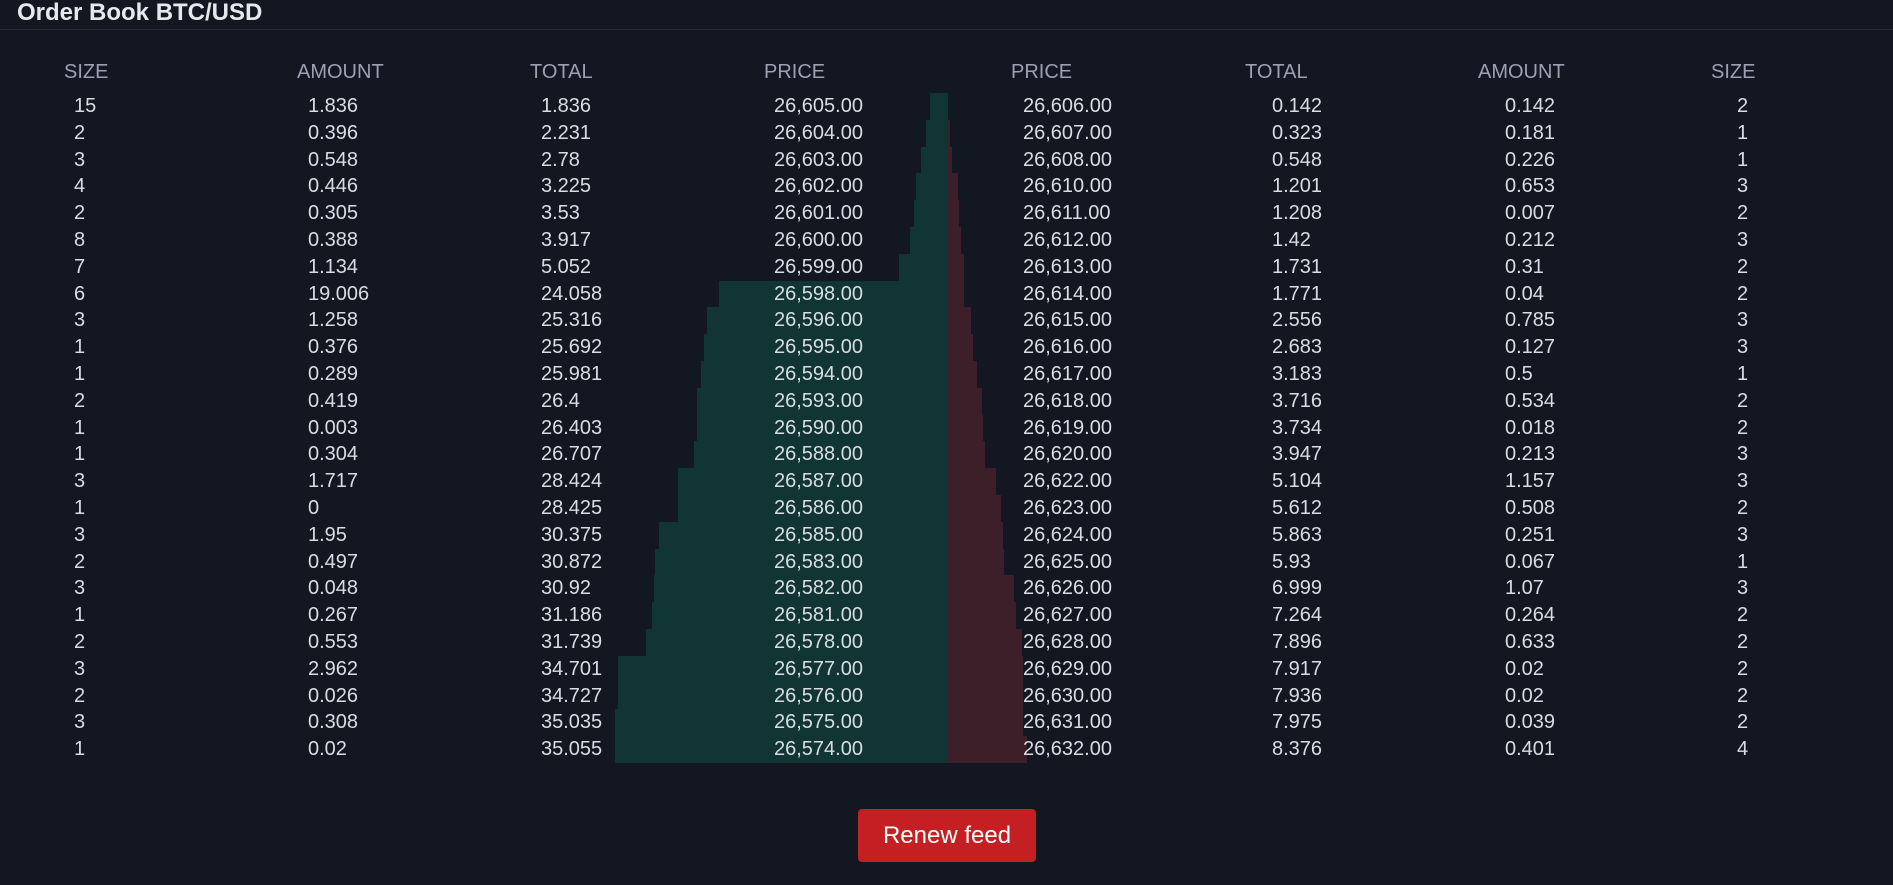 The height and width of the screenshot is (885, 1893). Describe the element at coordinates (946, 348) in the screenshot. I see `bid-row: 1 0.376 25.692 26,595.00` at that location.